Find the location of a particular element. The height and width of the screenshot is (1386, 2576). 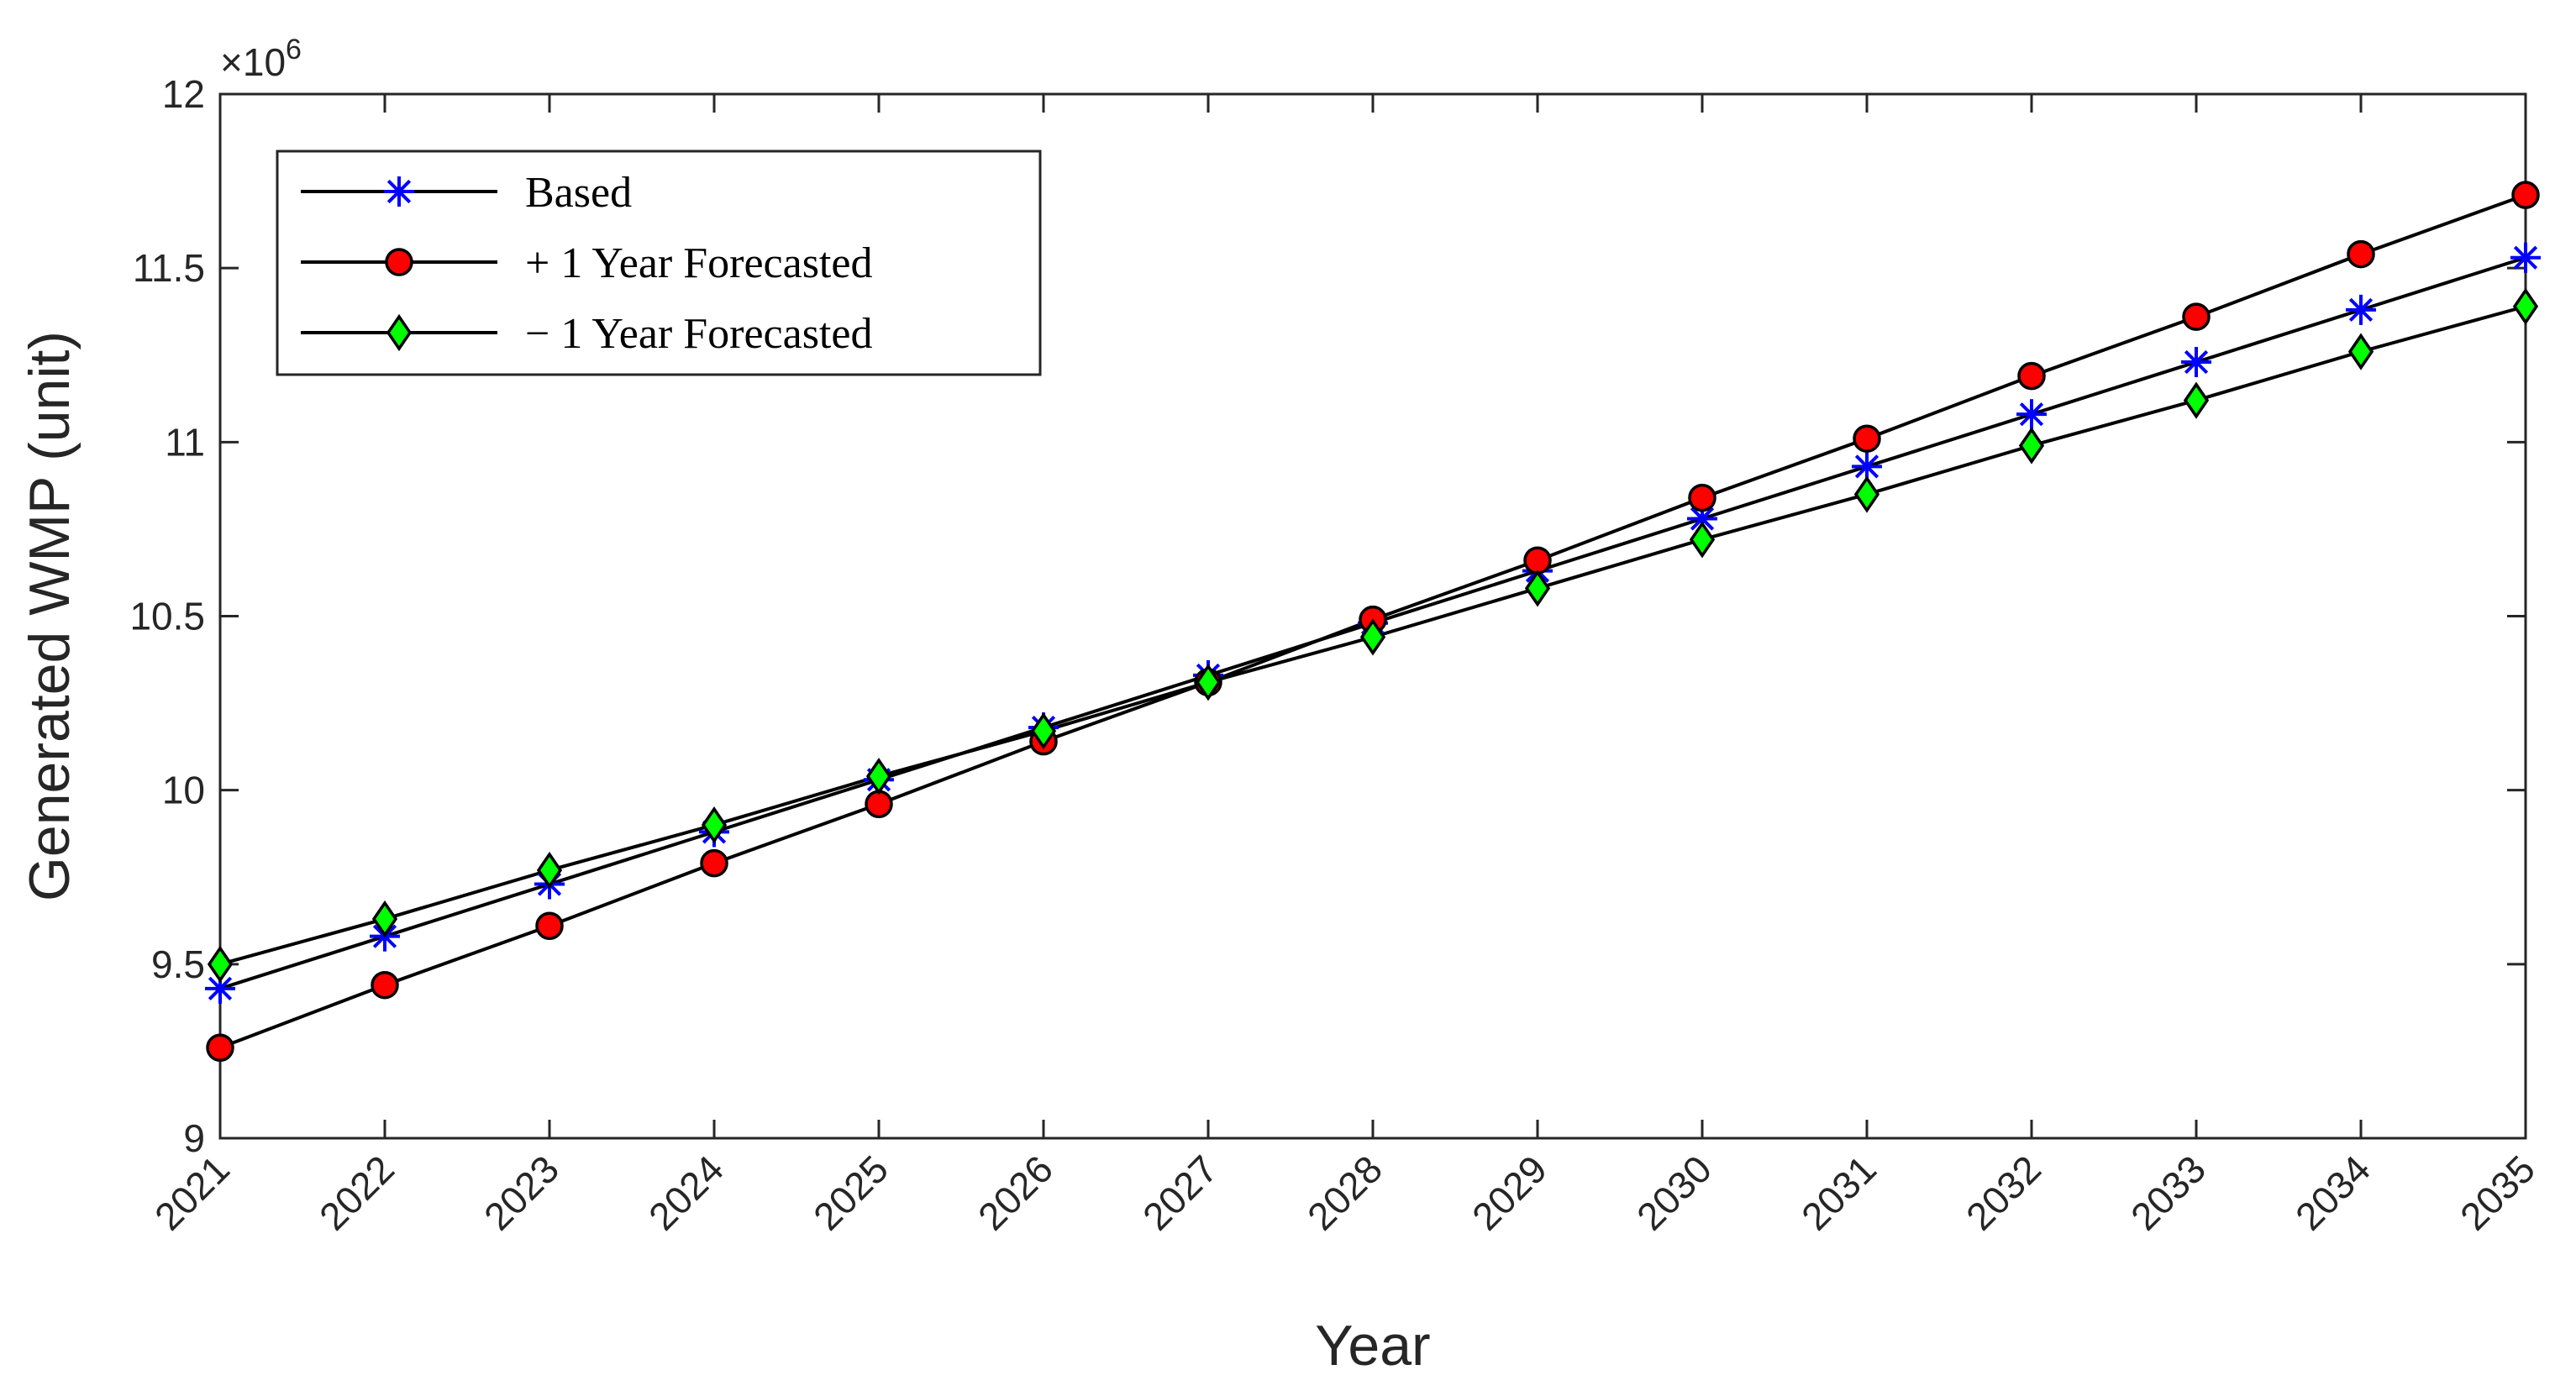

y-tick-label: 11 is located at coordinates (185, 442).